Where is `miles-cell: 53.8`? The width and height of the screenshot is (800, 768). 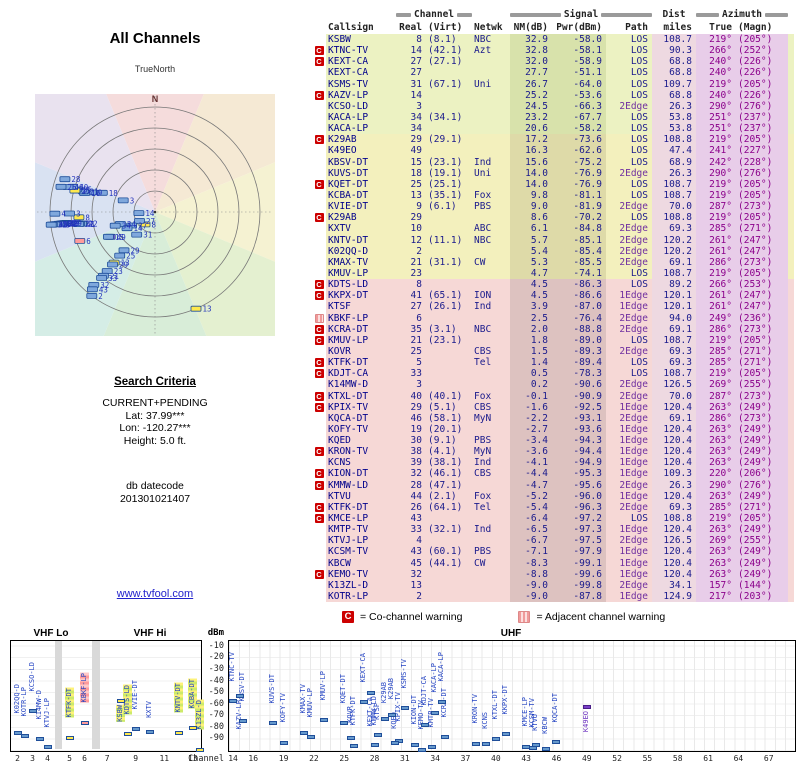
miles-cell: 53.8 is located at coordinates (674, 129).